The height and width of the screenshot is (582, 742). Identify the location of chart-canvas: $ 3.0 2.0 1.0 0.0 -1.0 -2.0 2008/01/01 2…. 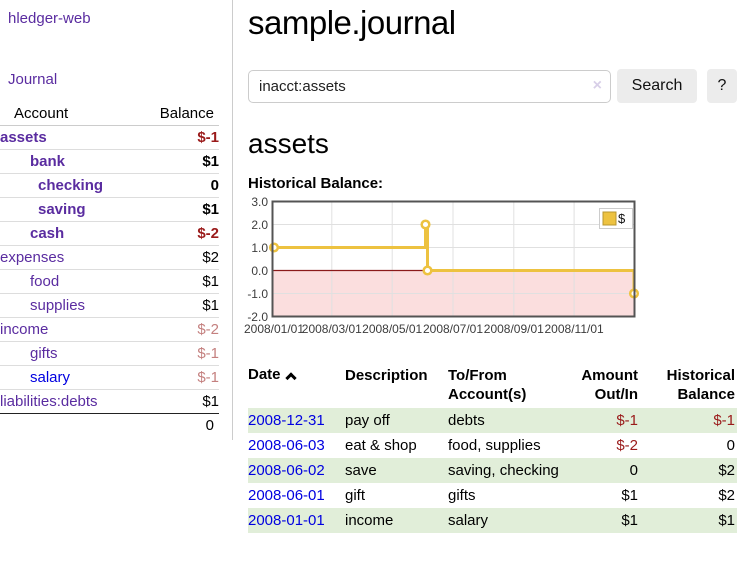
(442, 265).